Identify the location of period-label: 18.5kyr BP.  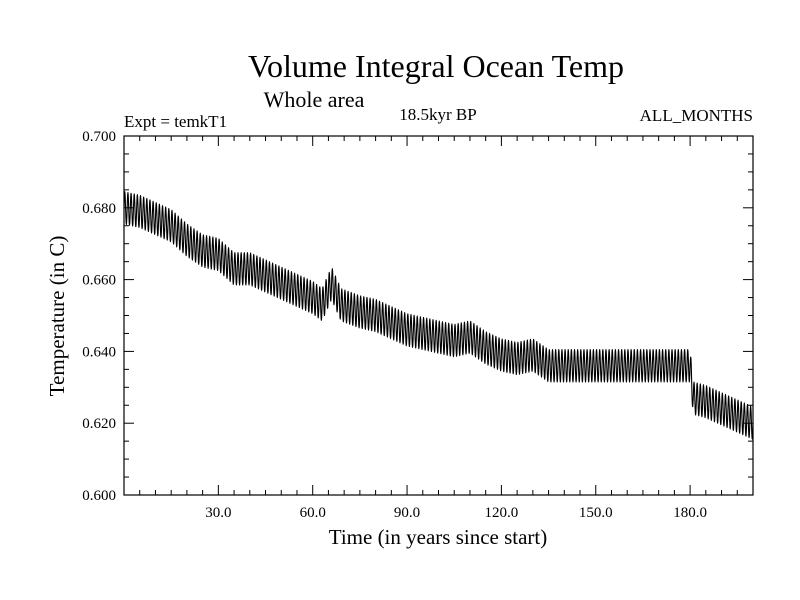
(437, 114).